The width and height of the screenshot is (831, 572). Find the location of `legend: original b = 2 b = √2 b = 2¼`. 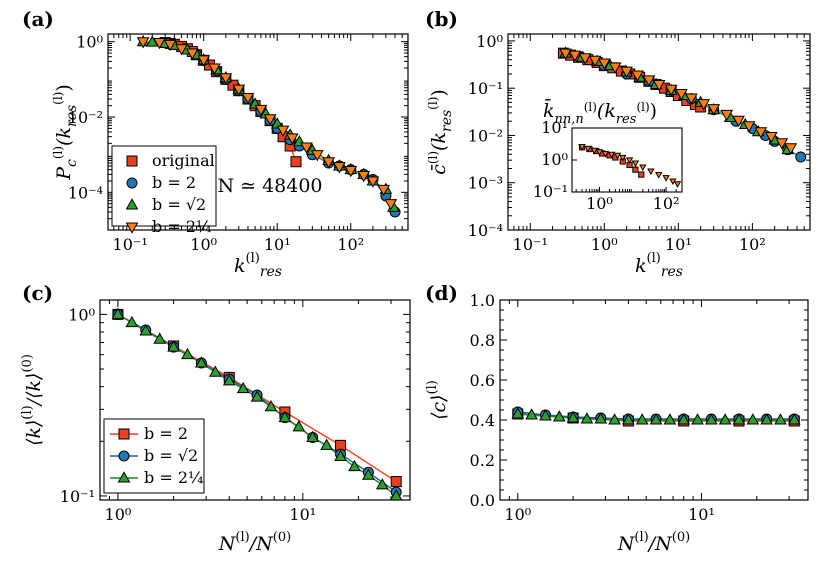

legend: original b = 2 b = √2 b = 2¼ is located at coordinates (164, 190).